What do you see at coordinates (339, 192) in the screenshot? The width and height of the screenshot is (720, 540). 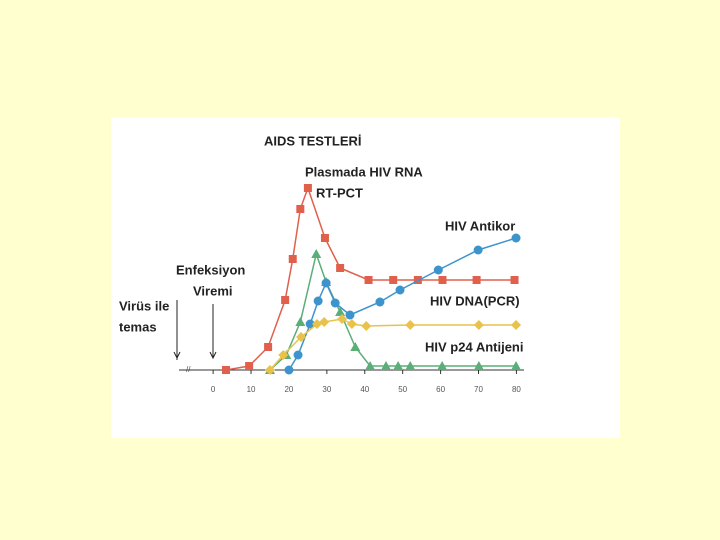 I see `annotation: RT-PCT` at bounding box center [339, 192].